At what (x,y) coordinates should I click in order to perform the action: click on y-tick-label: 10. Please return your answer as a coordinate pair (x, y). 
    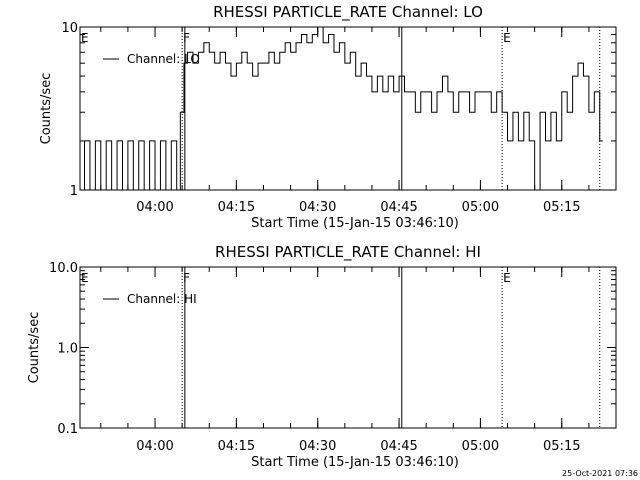
    Looking at the image, I should click on (69, 28).